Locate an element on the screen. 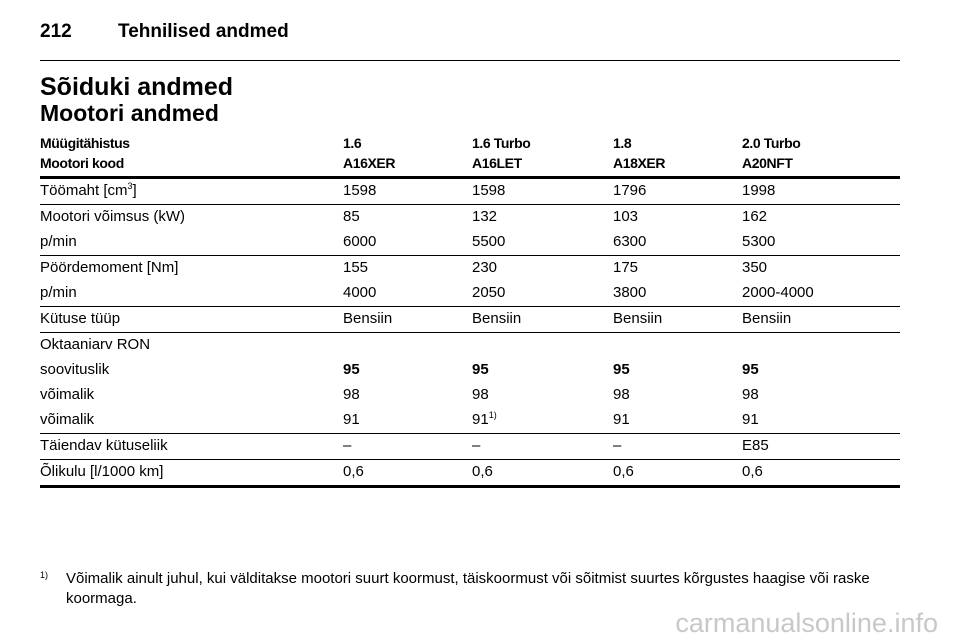  table-cell: A16XER is located at coordinates (369, 163).